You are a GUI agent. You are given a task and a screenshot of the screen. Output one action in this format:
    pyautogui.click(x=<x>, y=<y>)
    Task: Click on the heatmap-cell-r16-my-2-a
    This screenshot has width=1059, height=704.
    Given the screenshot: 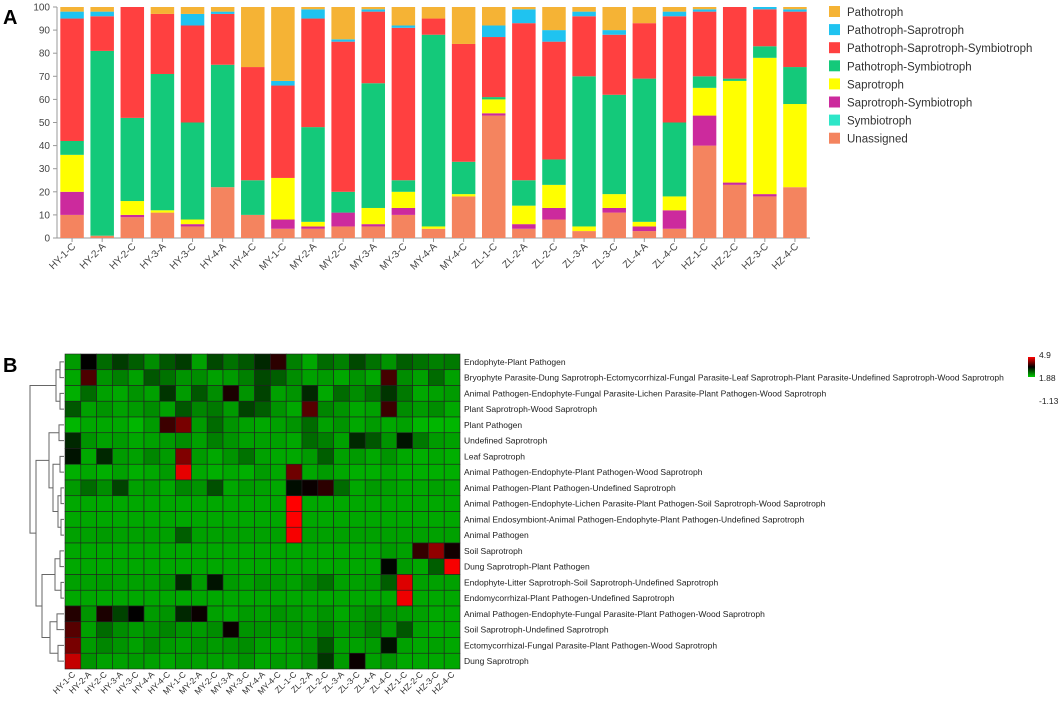 What is the action you would take?
    pyautogui.click(x=199, y=614)
    